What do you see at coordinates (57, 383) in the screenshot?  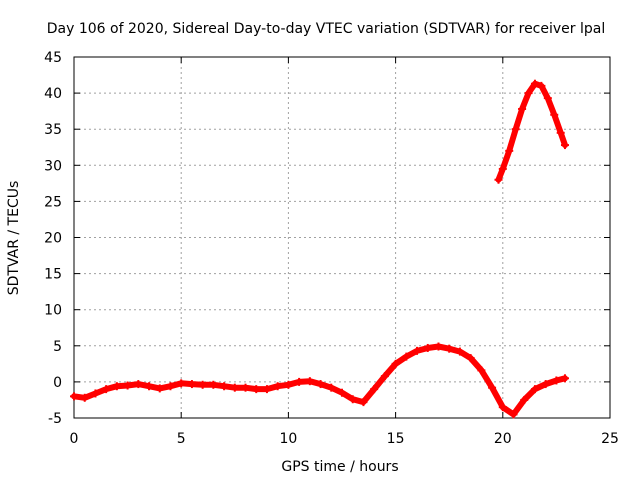 I see `y-tick-label: 0` at bounding box center [57, 383].